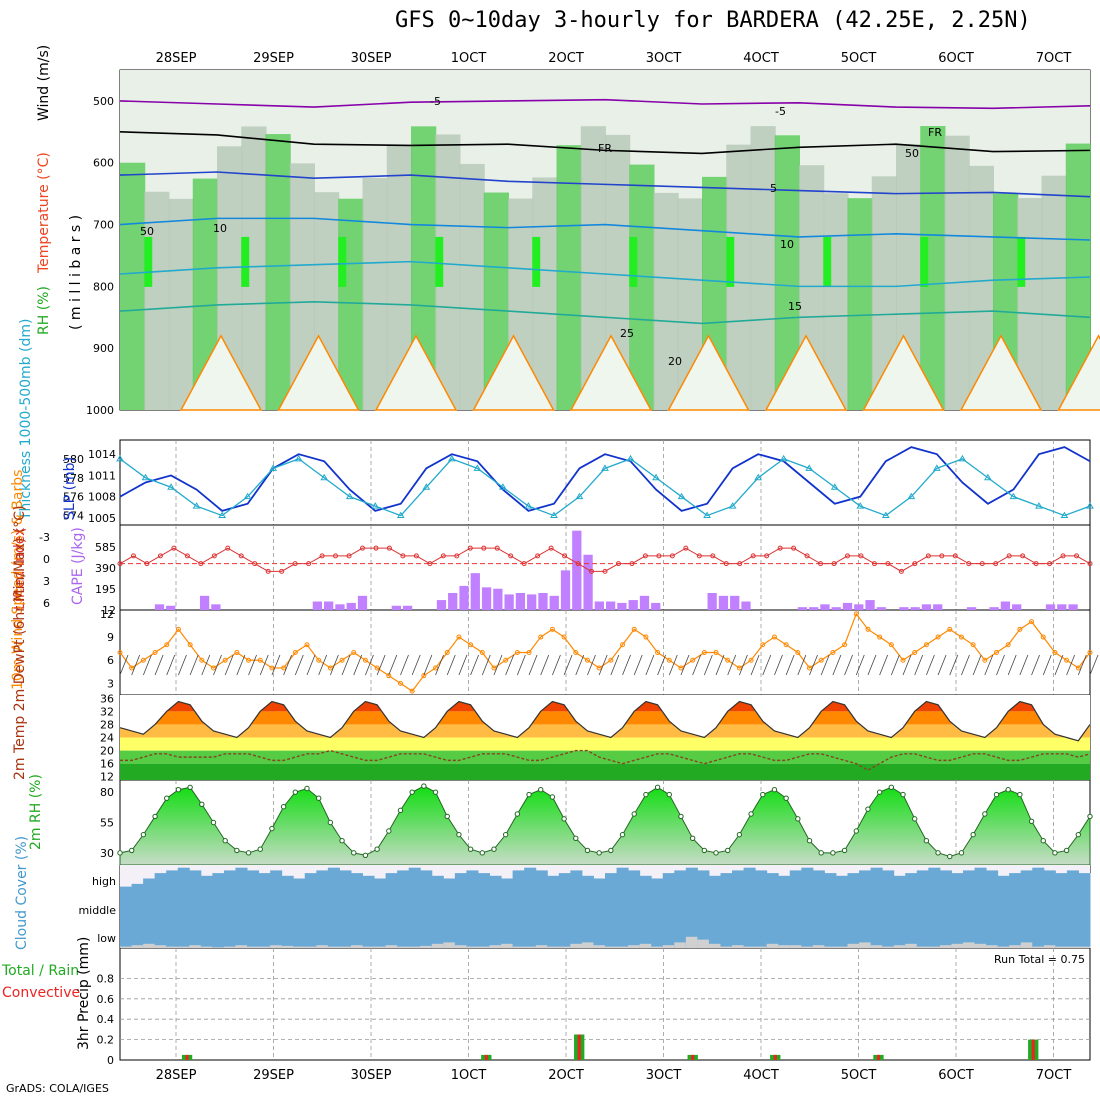  What do you see at coordinates (44, 537) in the screenshot?
I see `y-tick-li: -3` at bounding box center [44, 537].